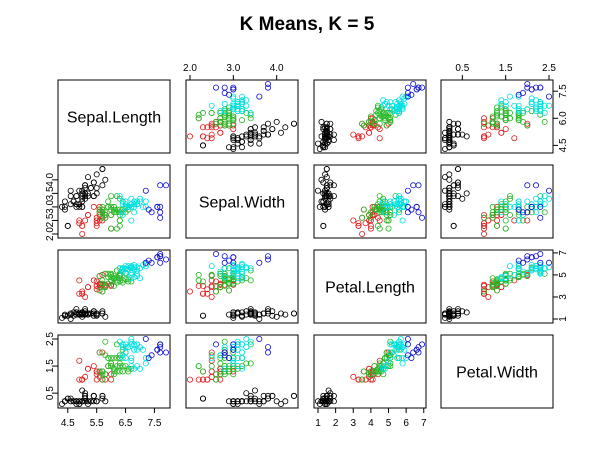  I want to click on point-cluster4-28-r0c1, so click(233, 107).